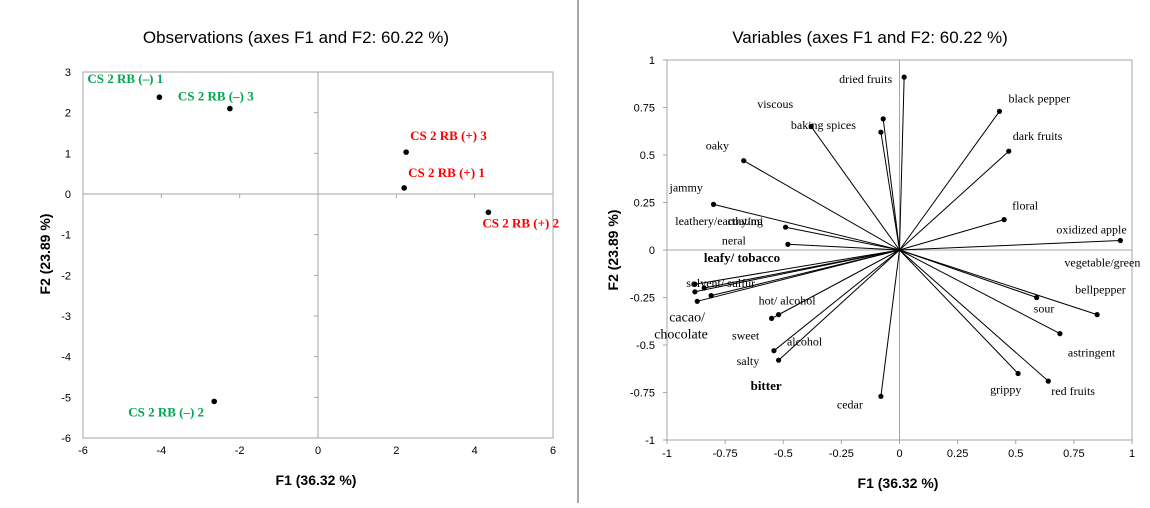 This screenshot has width=1150, height=508. I want to click on variables-y-tick-label: 0, so click(652, 251).